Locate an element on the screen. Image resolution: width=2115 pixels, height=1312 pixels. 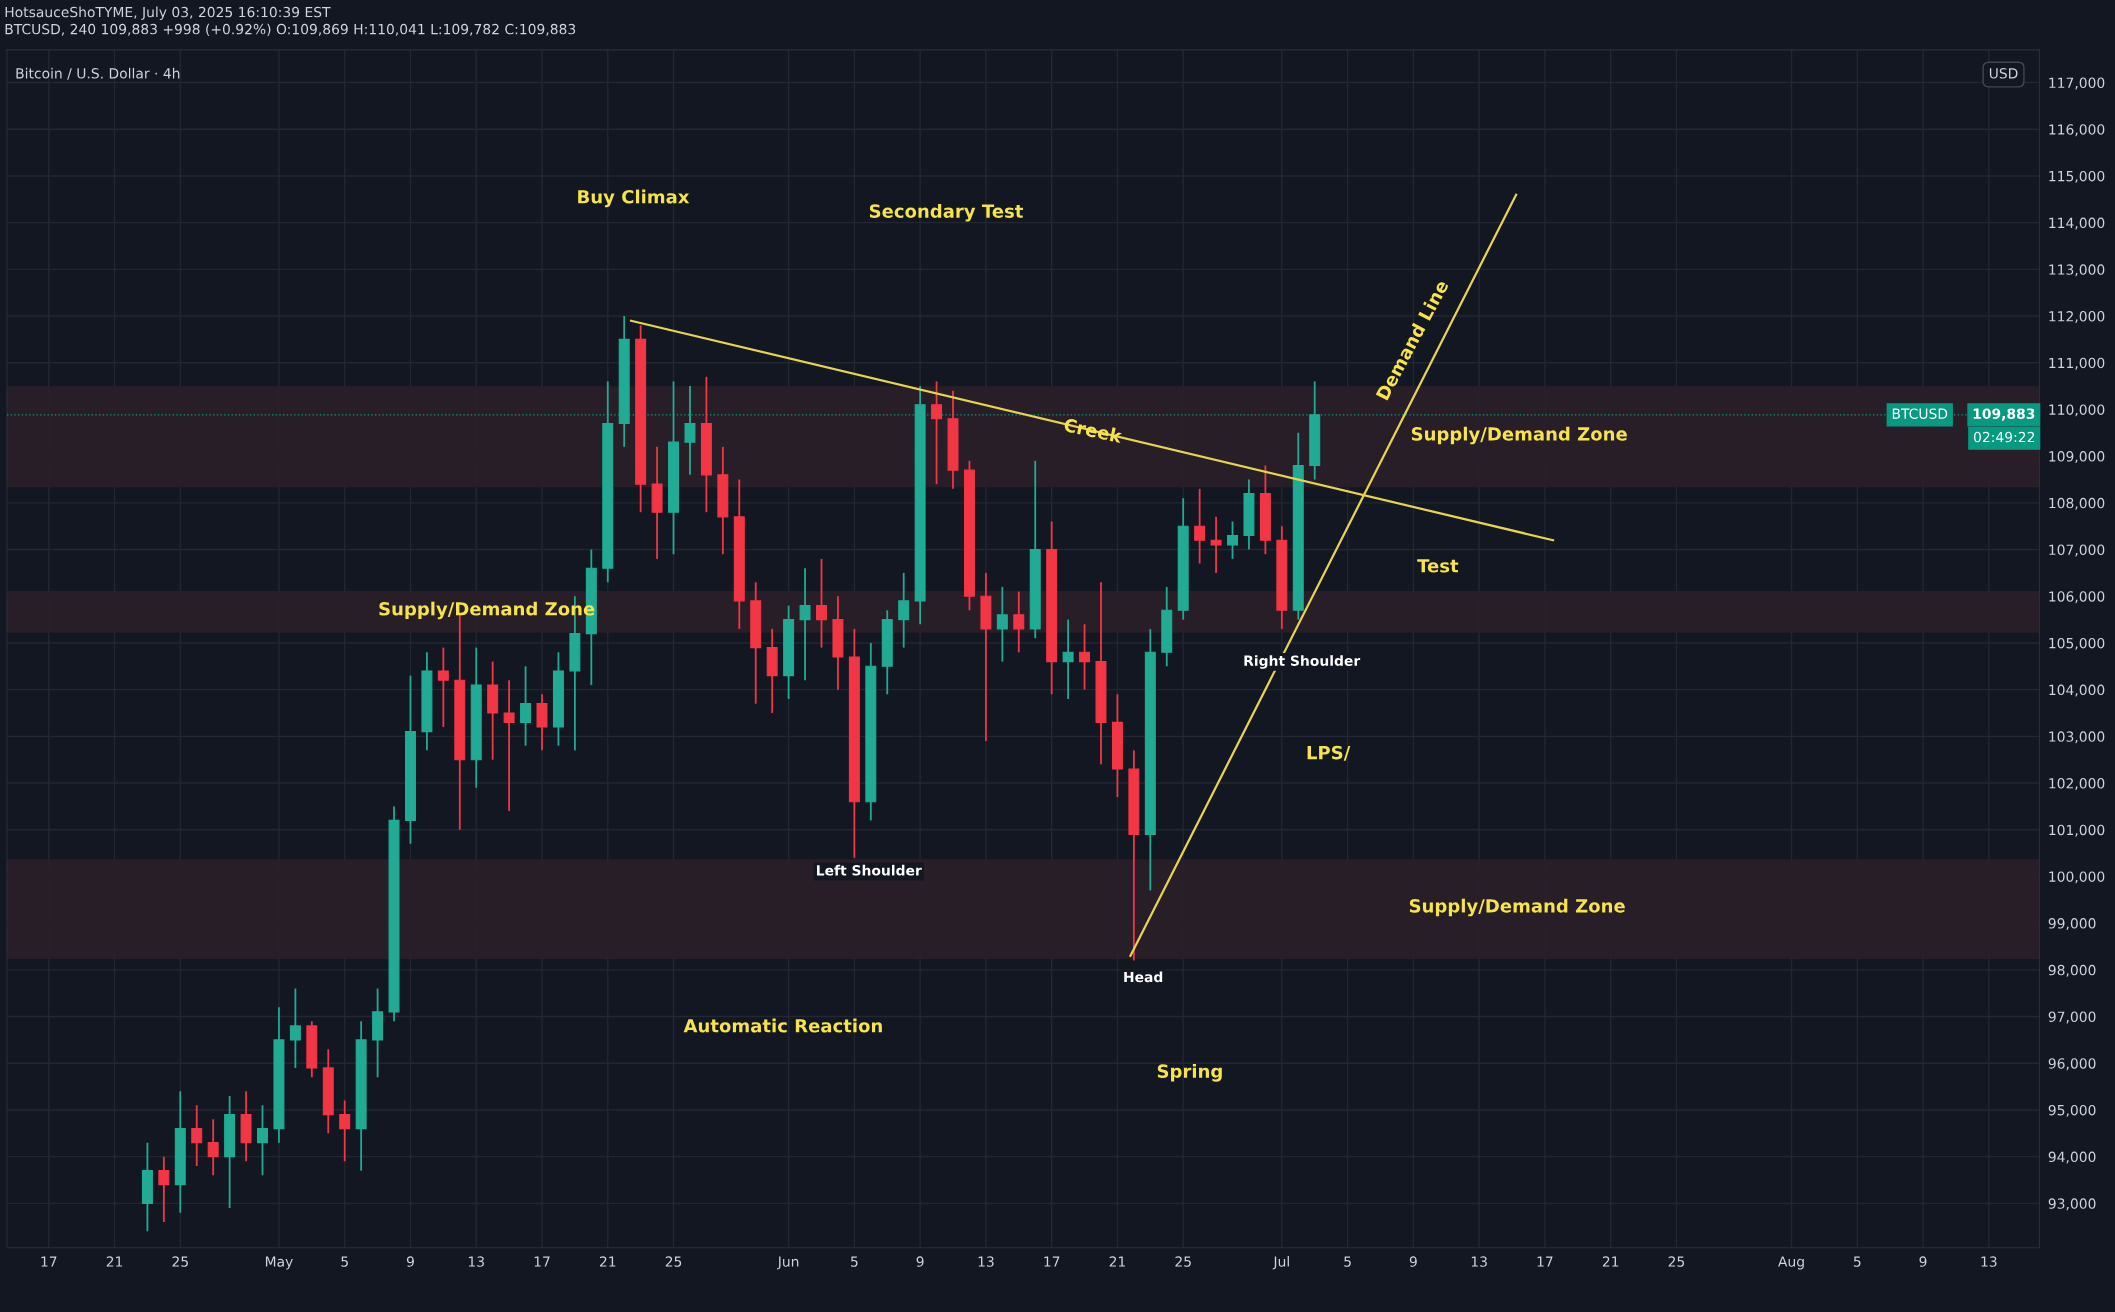
annotation: Test is located at coordinates (1438, 566).